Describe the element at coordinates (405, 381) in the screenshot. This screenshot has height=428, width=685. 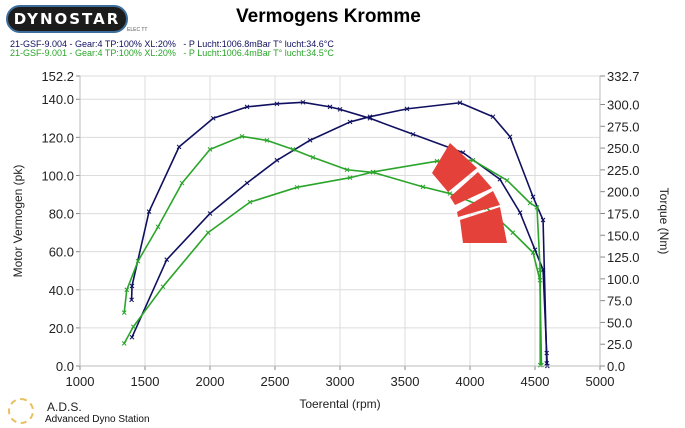
I see `x-tick-label: 3500` at that location.